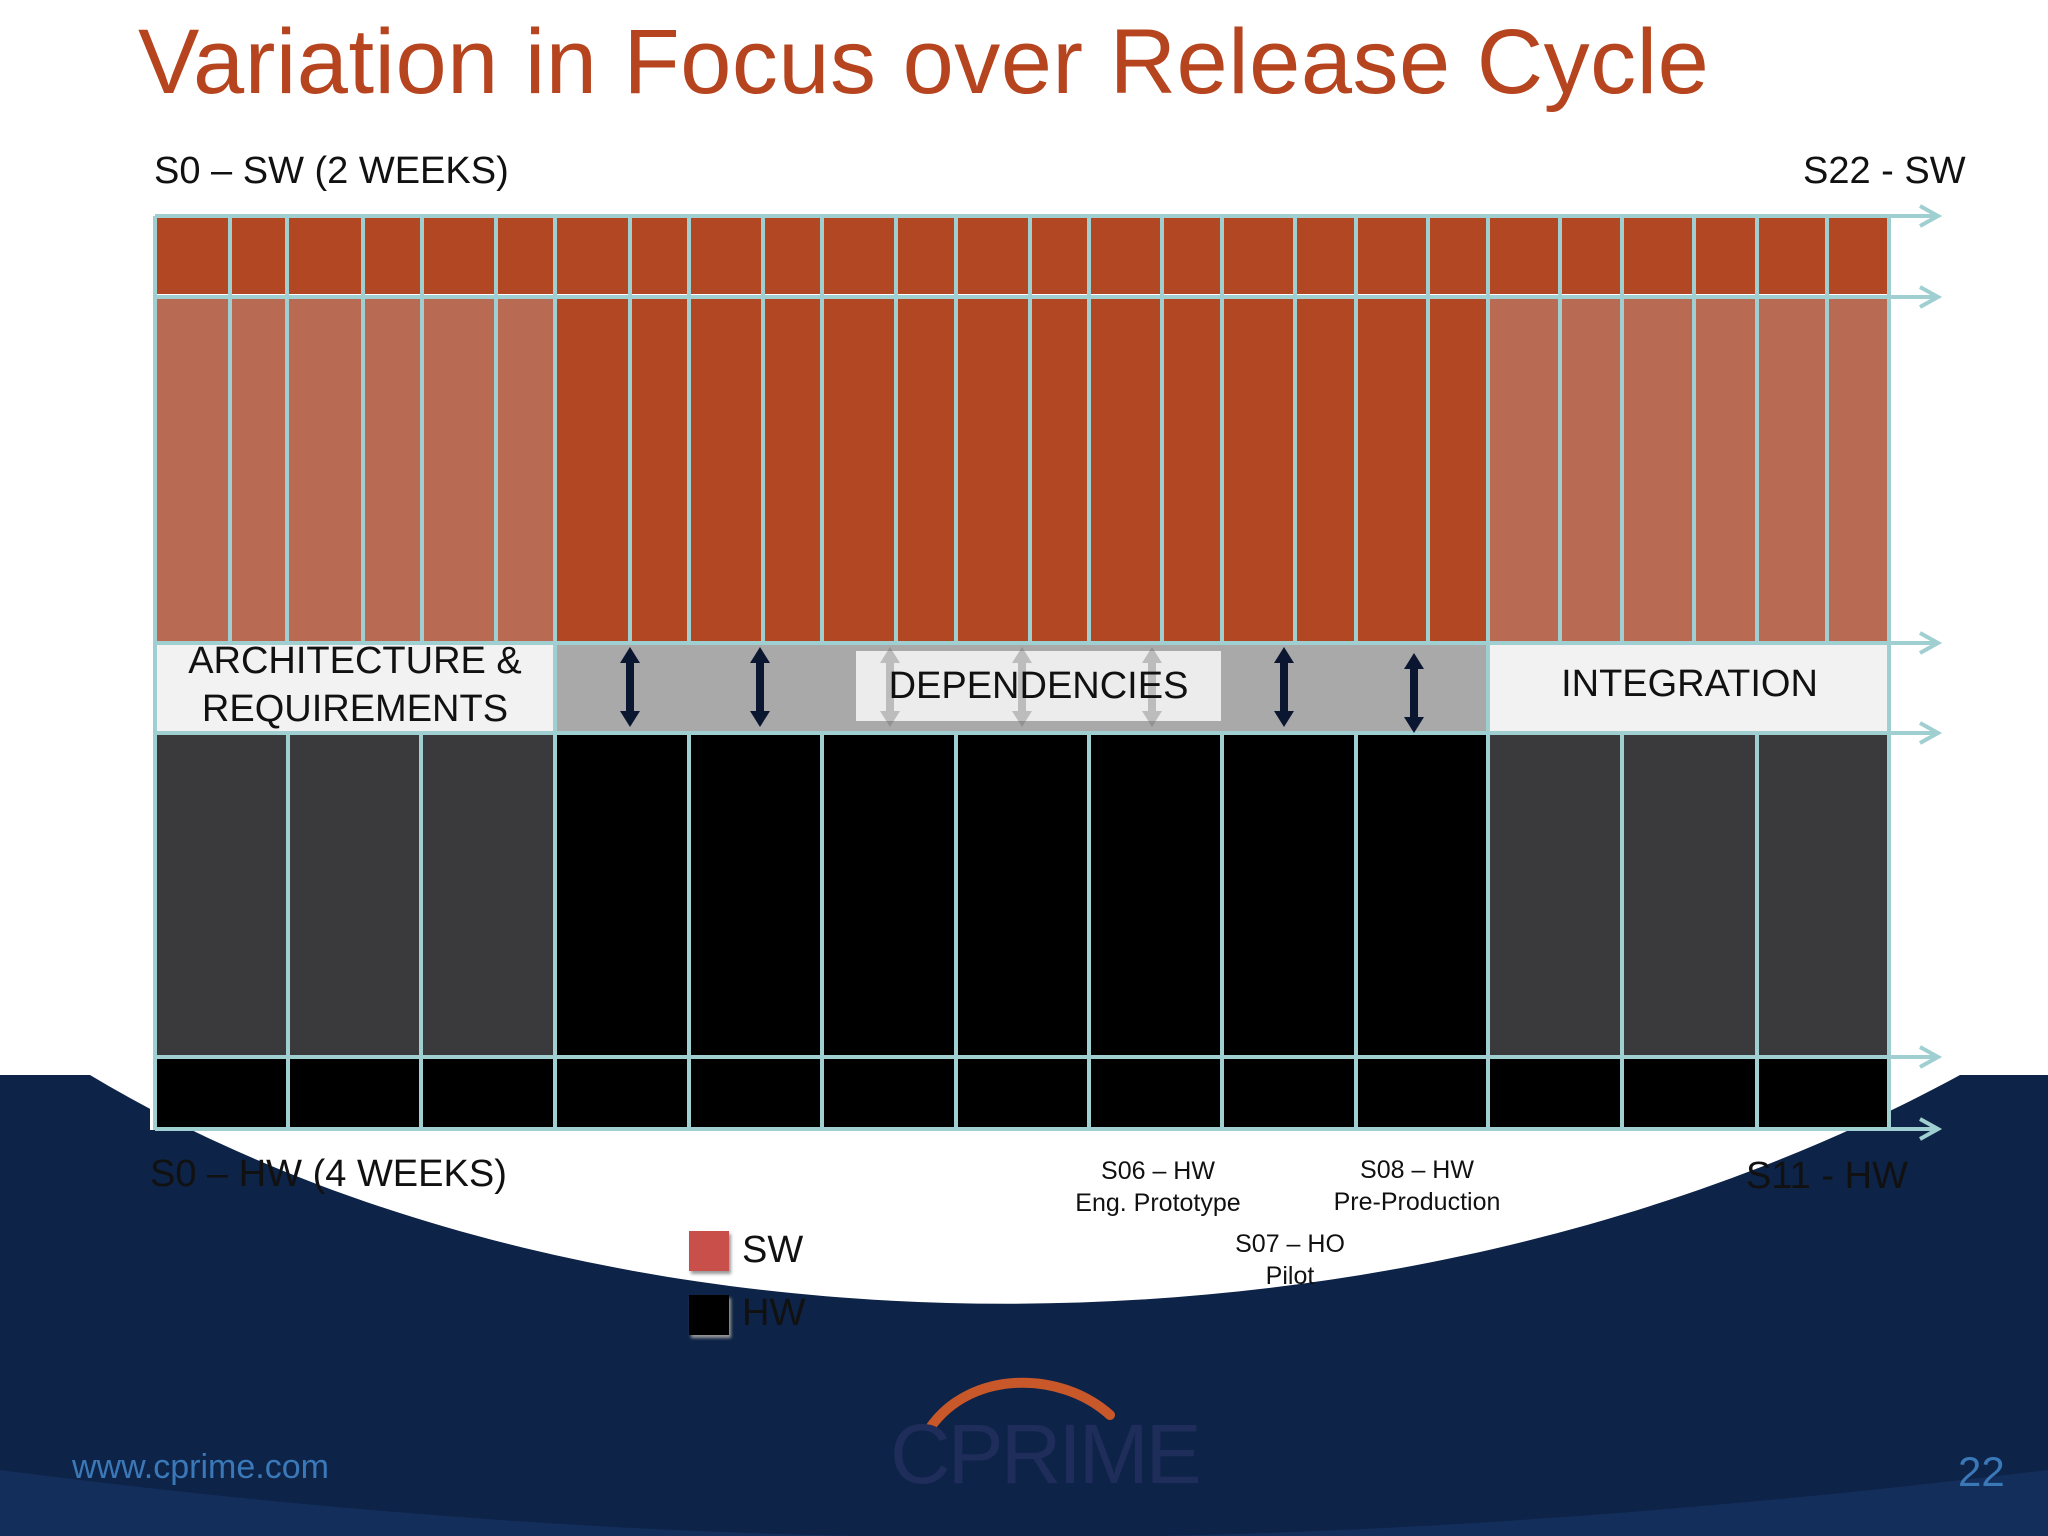 The height and width of the screenshot is (1536, 2048). What do you see at coordinates (1417, 1186) in the screenshot?
I see `milestone-s08: S08 – HW Pre-Production` at bounding box center [1417, 1186].